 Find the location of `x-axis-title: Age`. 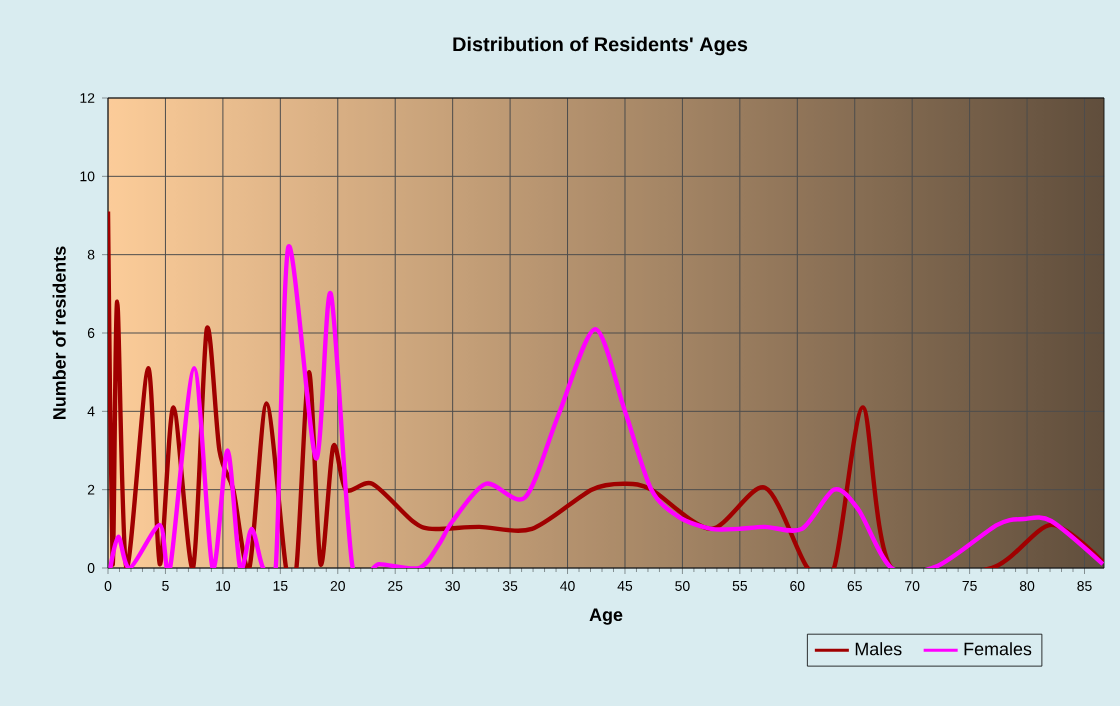

x-axis-title: Age is located at coordinates (606, 616).